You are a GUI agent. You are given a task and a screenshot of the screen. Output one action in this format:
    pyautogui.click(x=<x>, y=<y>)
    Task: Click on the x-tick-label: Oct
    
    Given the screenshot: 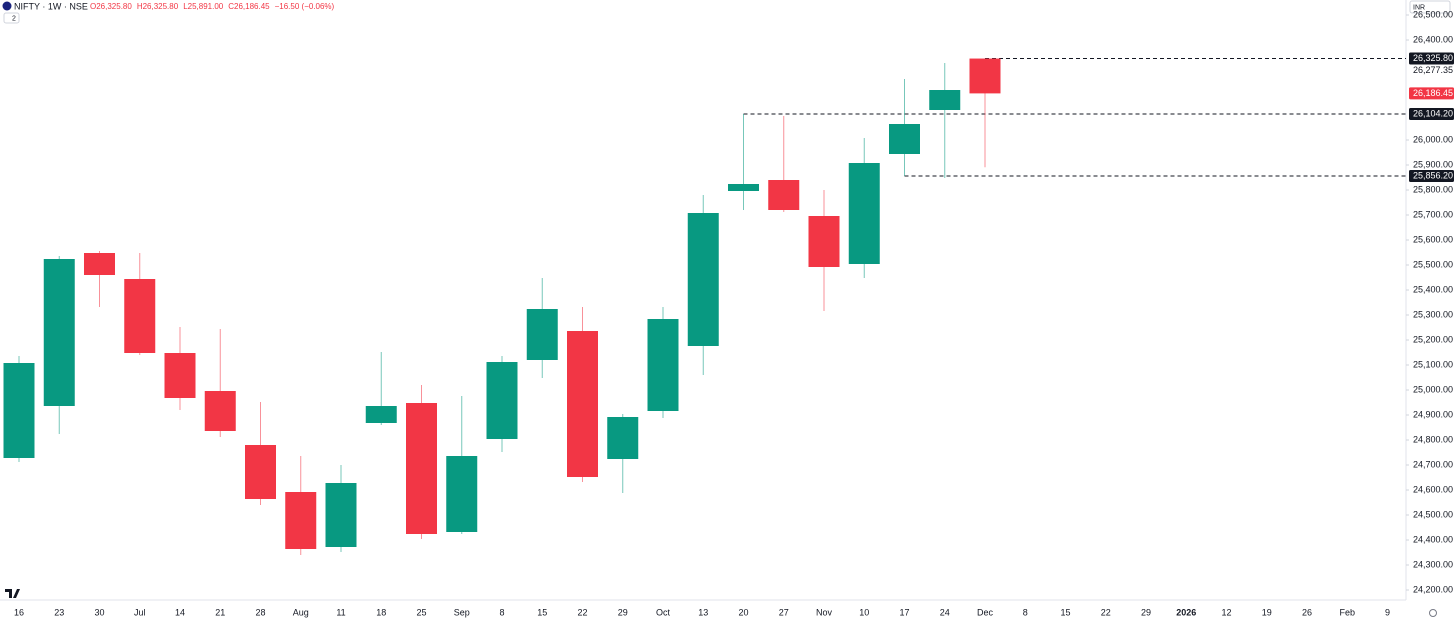 What is the action you would take?
    pyautogui.click(x=663, y=612)
    